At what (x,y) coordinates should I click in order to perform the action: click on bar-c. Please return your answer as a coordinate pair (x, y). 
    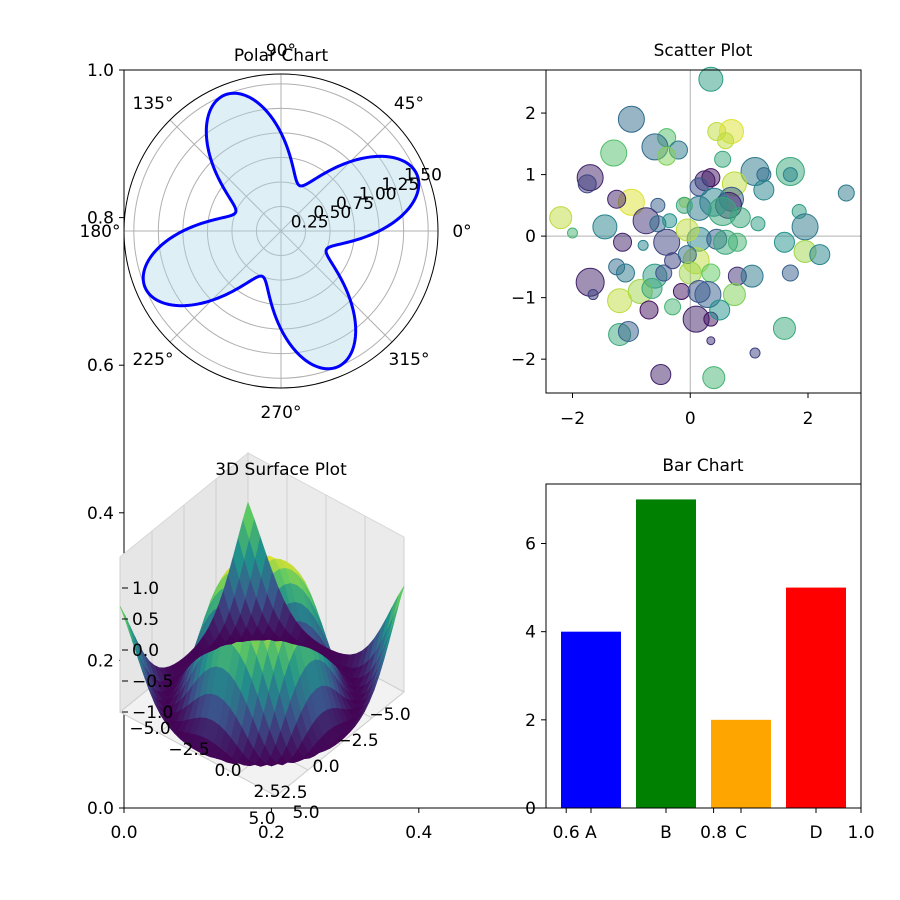
    Looking at the image, I should click on (741, 763).